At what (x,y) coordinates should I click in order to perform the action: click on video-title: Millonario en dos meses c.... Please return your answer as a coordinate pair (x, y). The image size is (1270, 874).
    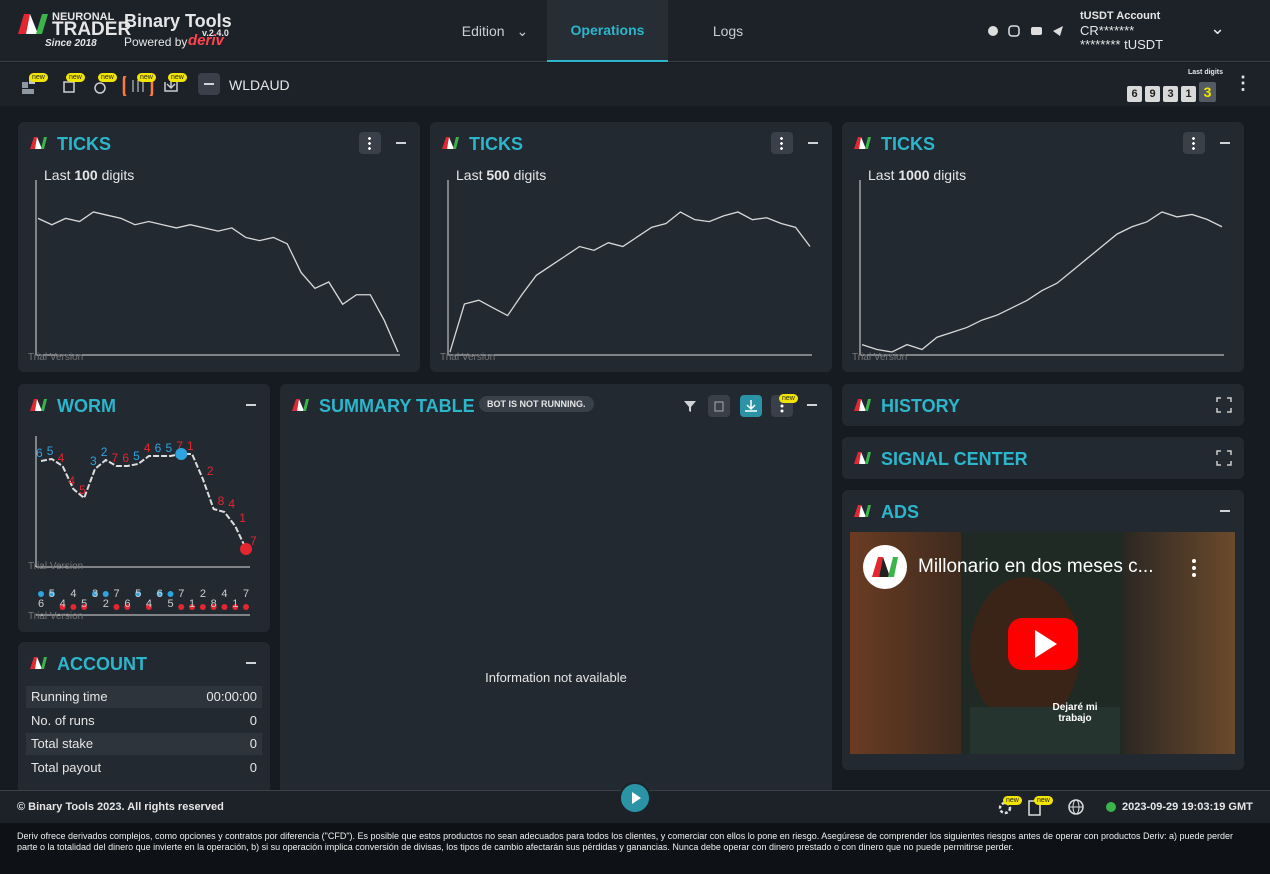
    Looking at the image, I should click on (1036, 566).